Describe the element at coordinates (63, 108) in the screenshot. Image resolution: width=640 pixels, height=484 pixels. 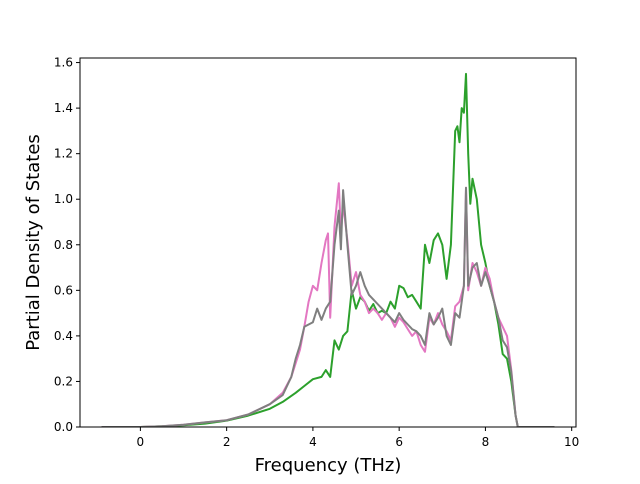
I see `y-tick-label: 1.4` at that location.